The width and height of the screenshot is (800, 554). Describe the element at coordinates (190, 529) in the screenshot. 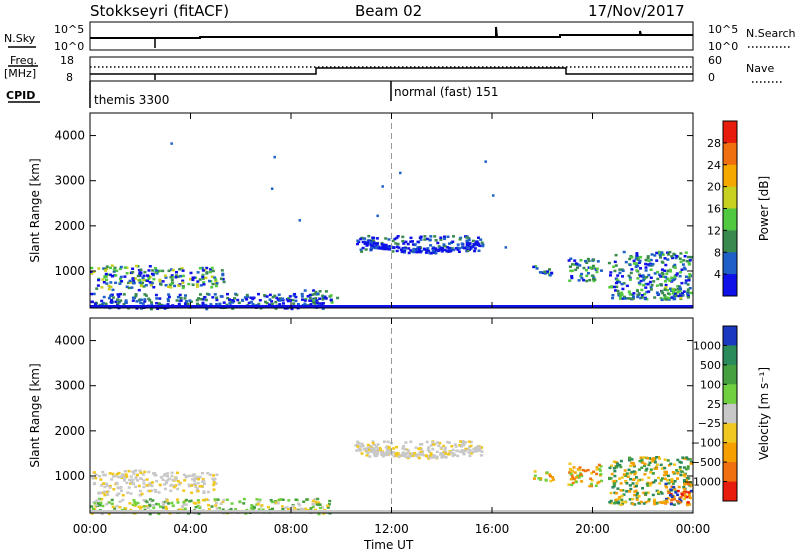

I see `x-tick-label: 04:00` at that location.